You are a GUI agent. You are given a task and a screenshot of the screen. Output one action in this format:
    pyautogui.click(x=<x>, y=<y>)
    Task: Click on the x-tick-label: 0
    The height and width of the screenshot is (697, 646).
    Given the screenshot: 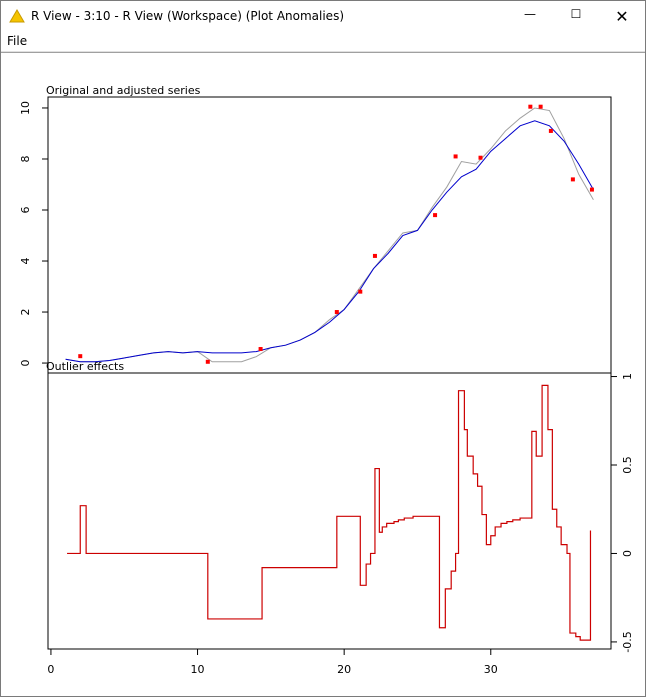 What is the action you would take?
    pyautogui.click(x=50, y=669)
    